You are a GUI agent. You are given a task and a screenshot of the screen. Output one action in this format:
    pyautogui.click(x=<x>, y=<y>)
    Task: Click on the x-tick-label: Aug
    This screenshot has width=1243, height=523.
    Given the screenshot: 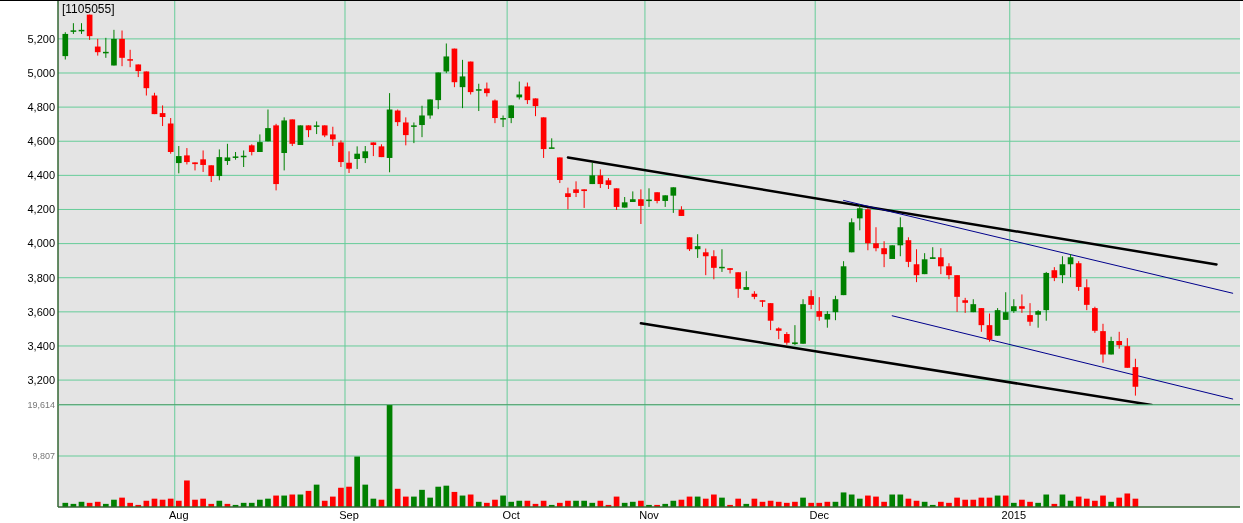 What is the action you would take?
    pyautogui.click(x=179, y=515)
    